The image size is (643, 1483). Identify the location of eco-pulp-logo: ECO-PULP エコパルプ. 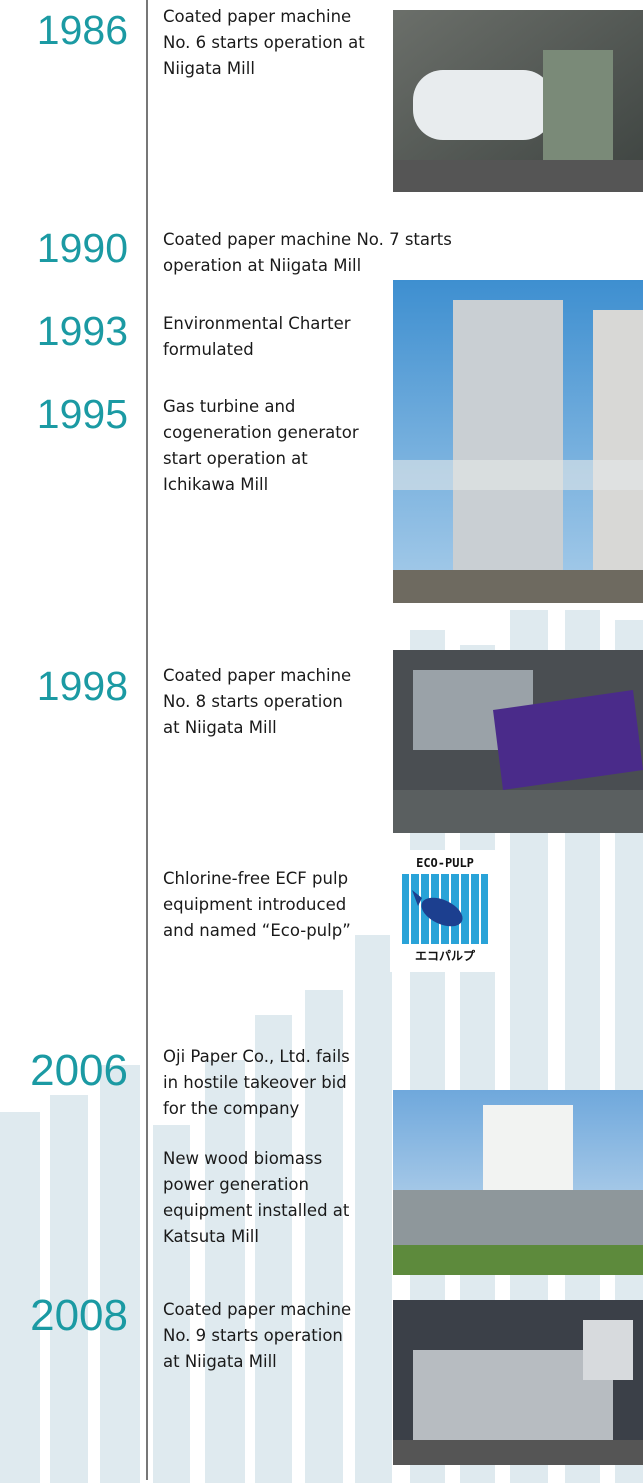
(445, 911).